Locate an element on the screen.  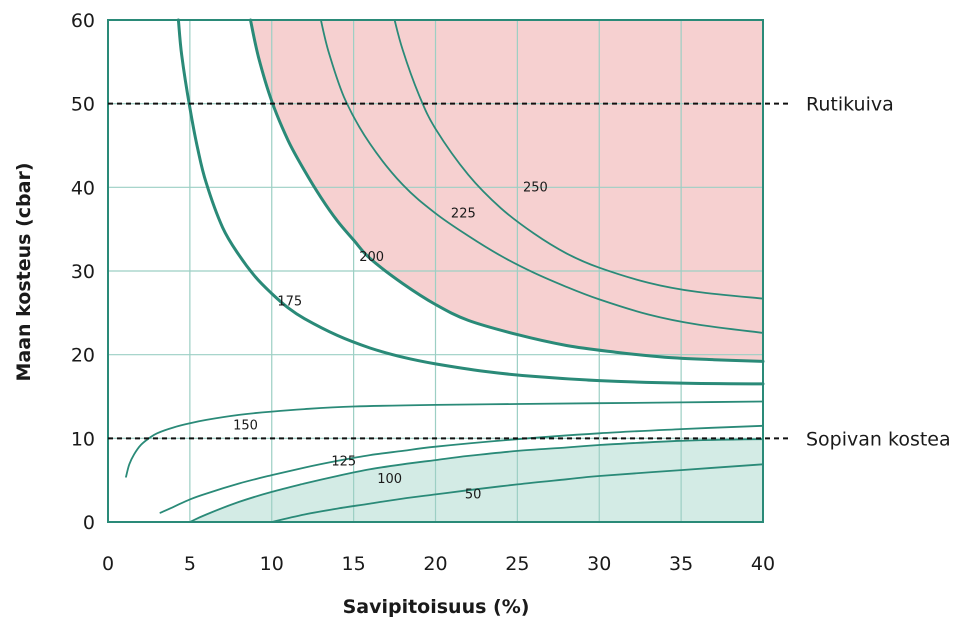
reference-label-1: Sopivan kostea is located at coordinates (878, 439).